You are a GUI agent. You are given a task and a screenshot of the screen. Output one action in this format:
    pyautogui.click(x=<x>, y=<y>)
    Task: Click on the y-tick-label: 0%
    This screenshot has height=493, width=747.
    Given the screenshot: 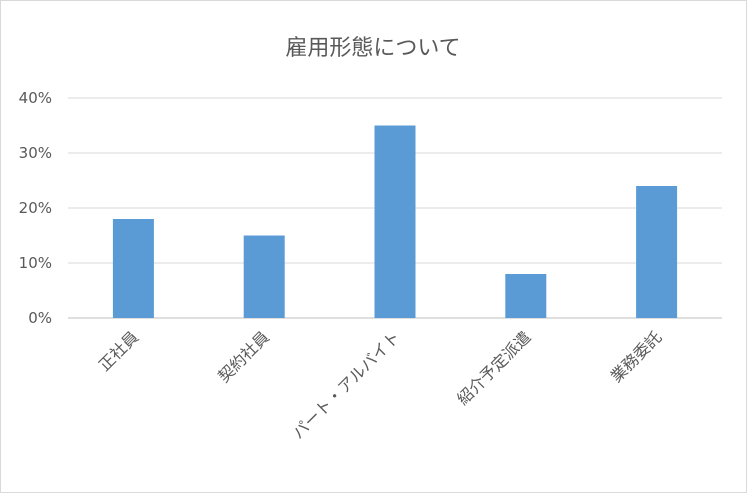 What is the action you would take?
    pyautogui.click(x=40, y=318)
    